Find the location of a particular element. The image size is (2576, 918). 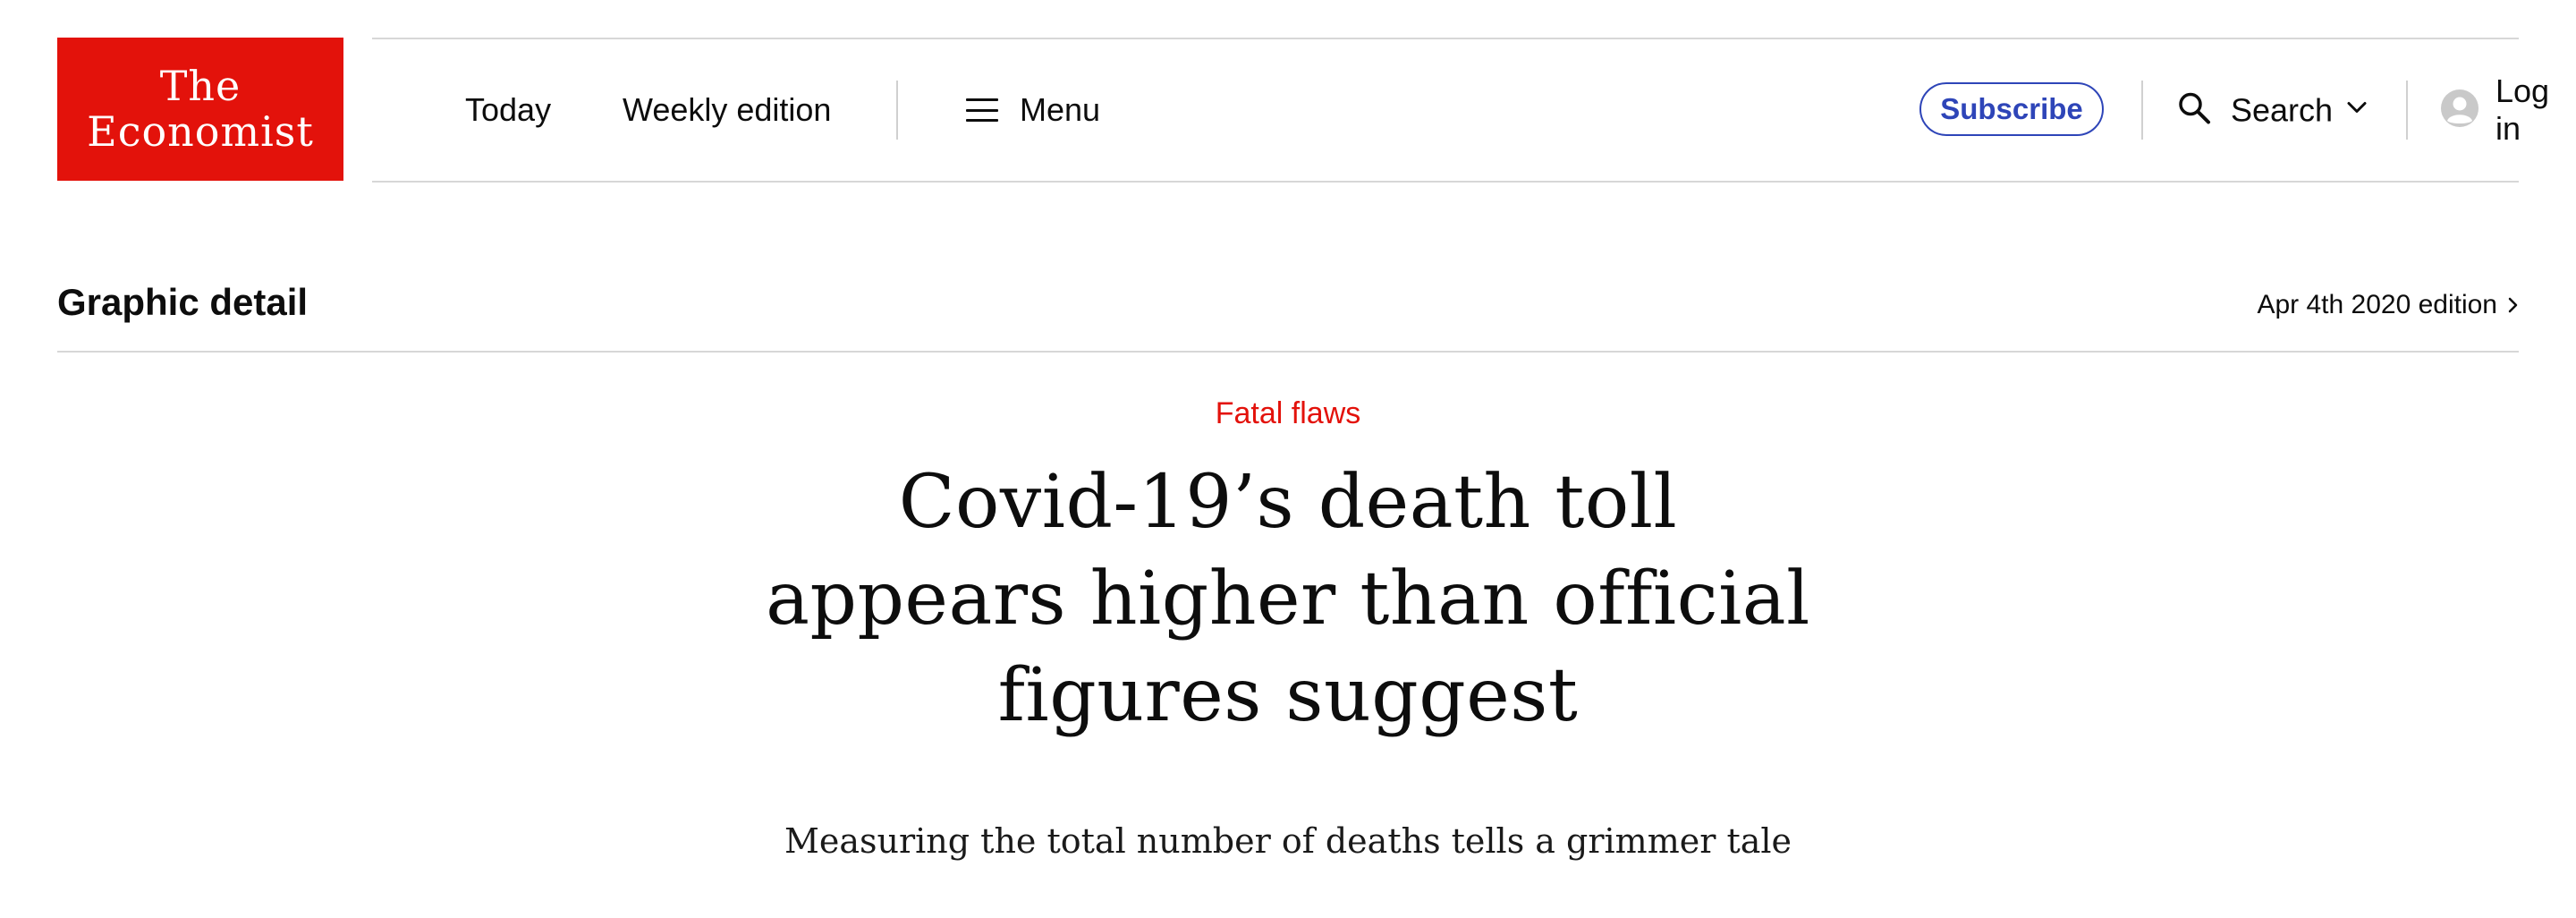

edition-link: Apr 4th 2020 edition is located at coordinates (2388, 305).